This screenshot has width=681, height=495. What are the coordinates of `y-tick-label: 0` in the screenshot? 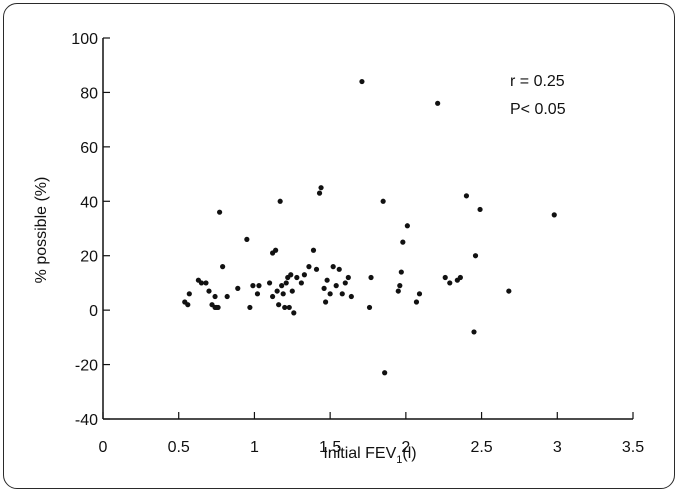 It's located at (93, 311).